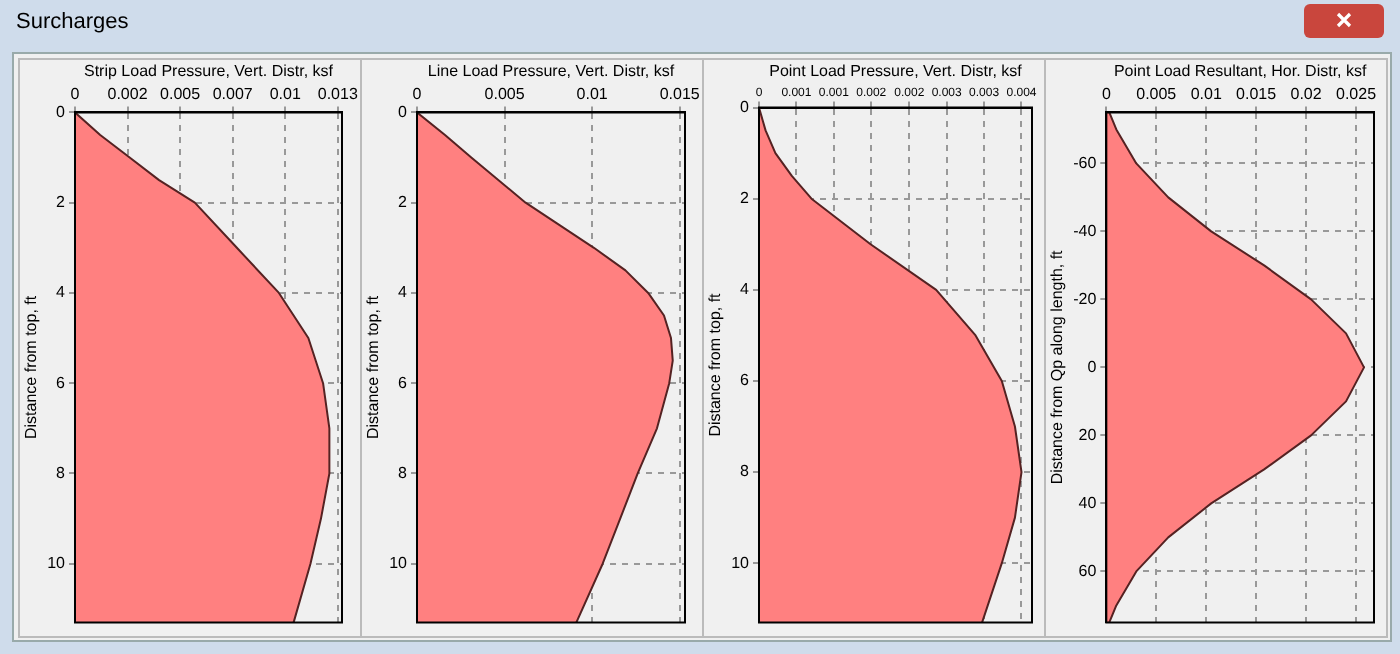 The image size is (1400, 654). Describe the element at coordinates (1085, 298) in the screenshot. I see `y-tick-label: -20` at that location.